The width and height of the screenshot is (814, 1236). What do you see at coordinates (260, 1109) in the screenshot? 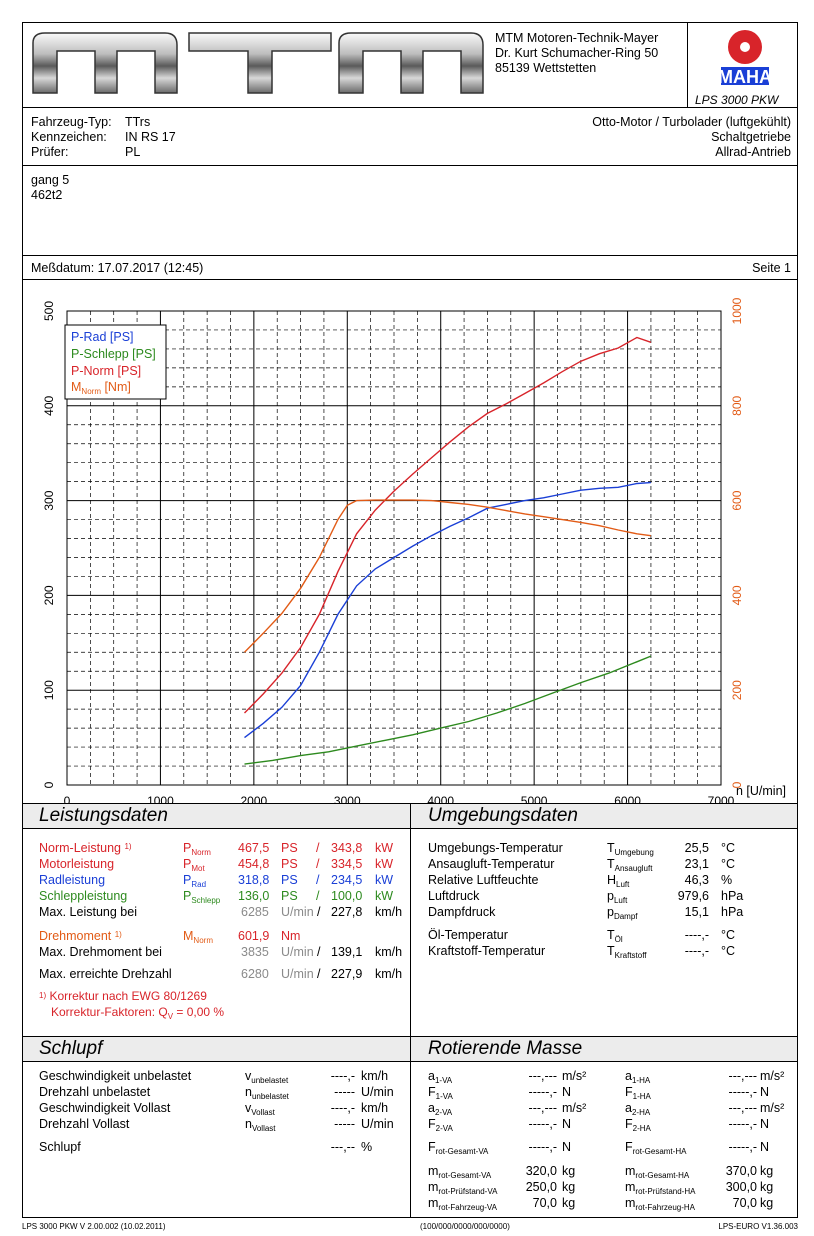
I see `schlupf-symbol: vVollast` at bounding box center [260, 1109].